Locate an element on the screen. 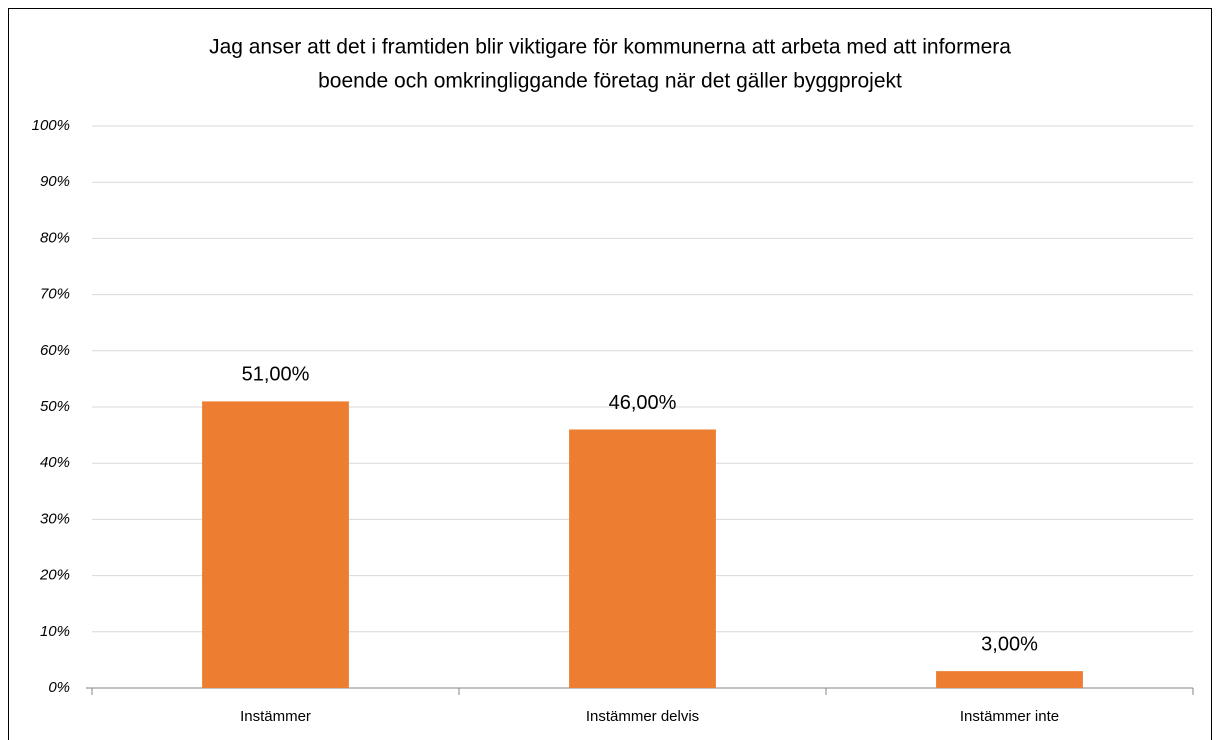 Image resolution: width=1220 pixels, height=740 pixels. data-label: 51,00% is located at coordinates (276, 375).